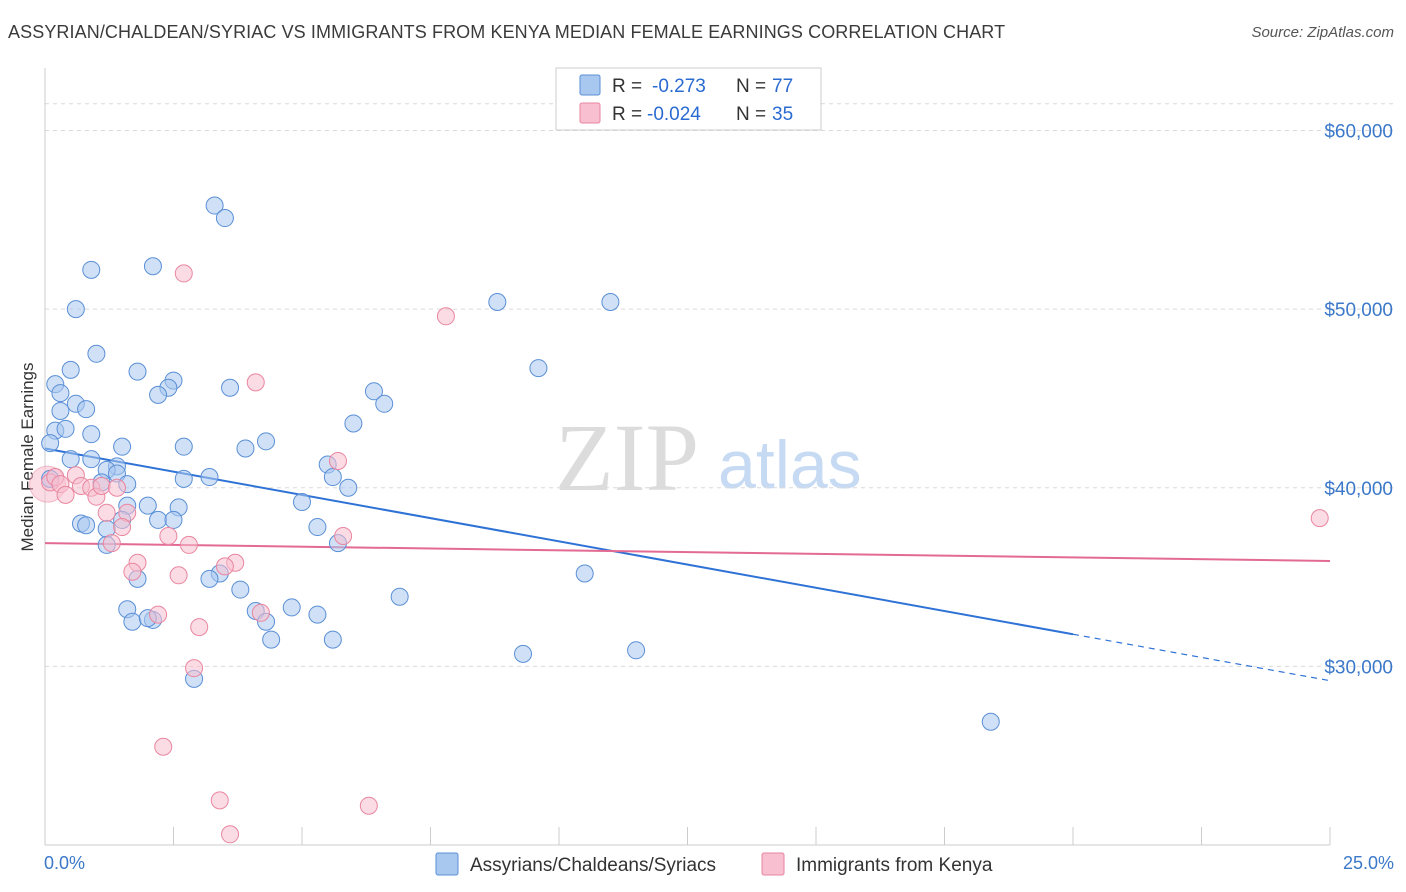 This screenshot has width=1406, height=892. Describe the element at coordinates (894, 865) in the screenshot. I see `series-legend-label-pink: Immigrants from Kenya` at that location.